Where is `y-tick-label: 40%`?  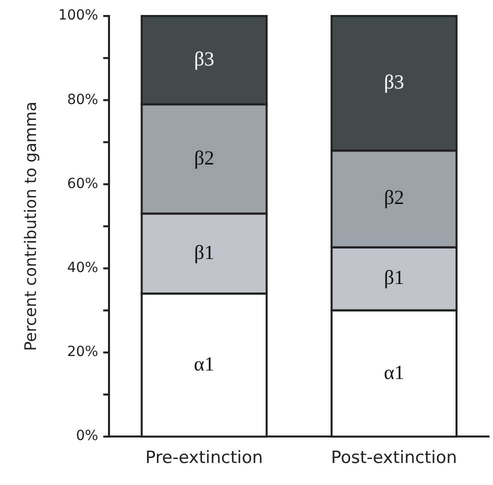 y-tick-label: 40% is located at coordinates (82, 268).